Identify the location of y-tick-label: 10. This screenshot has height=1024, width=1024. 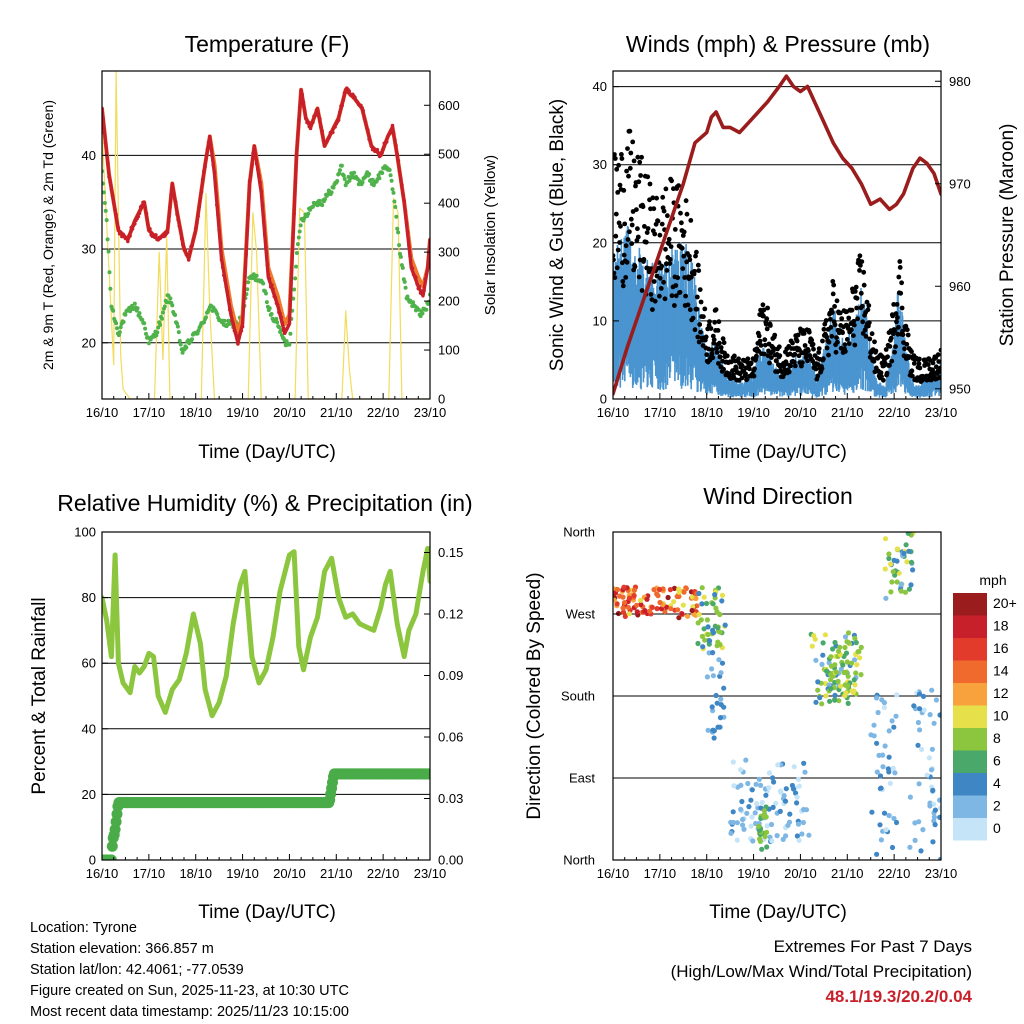
(600, 320).